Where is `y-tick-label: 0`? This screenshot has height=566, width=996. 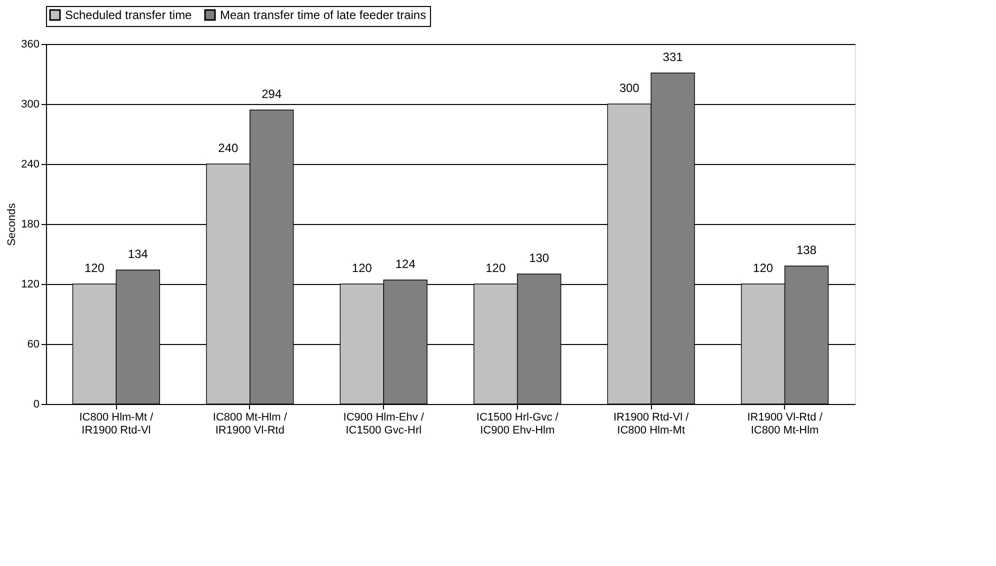 y-tick-label: 0 is located at coordinates (36, 404).